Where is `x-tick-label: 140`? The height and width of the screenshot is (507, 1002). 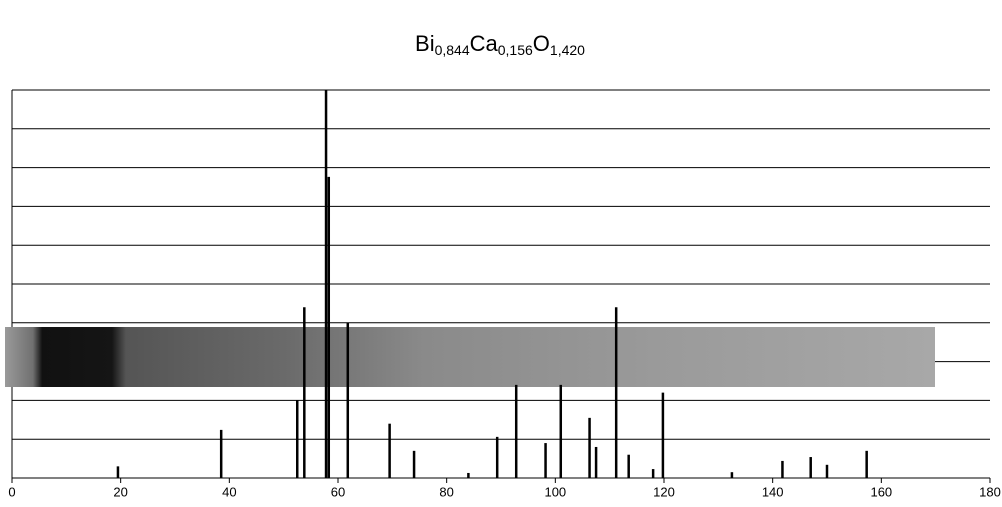
x-tick-label: 140 is located at coordinates (773, 491).